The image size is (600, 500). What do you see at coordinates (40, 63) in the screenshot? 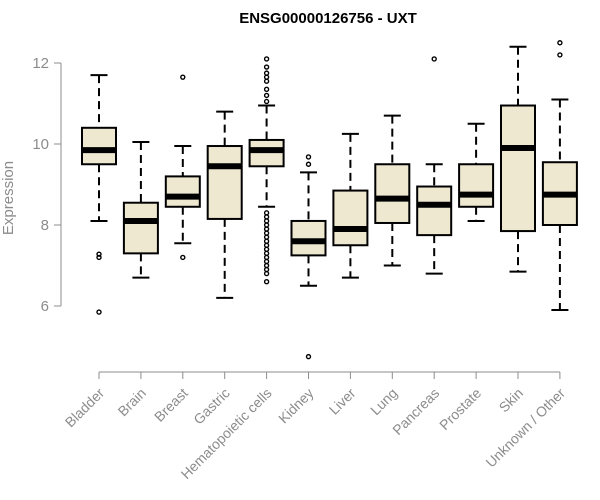
I see `y-tick-label: 12` at bounding box center [40, 63].